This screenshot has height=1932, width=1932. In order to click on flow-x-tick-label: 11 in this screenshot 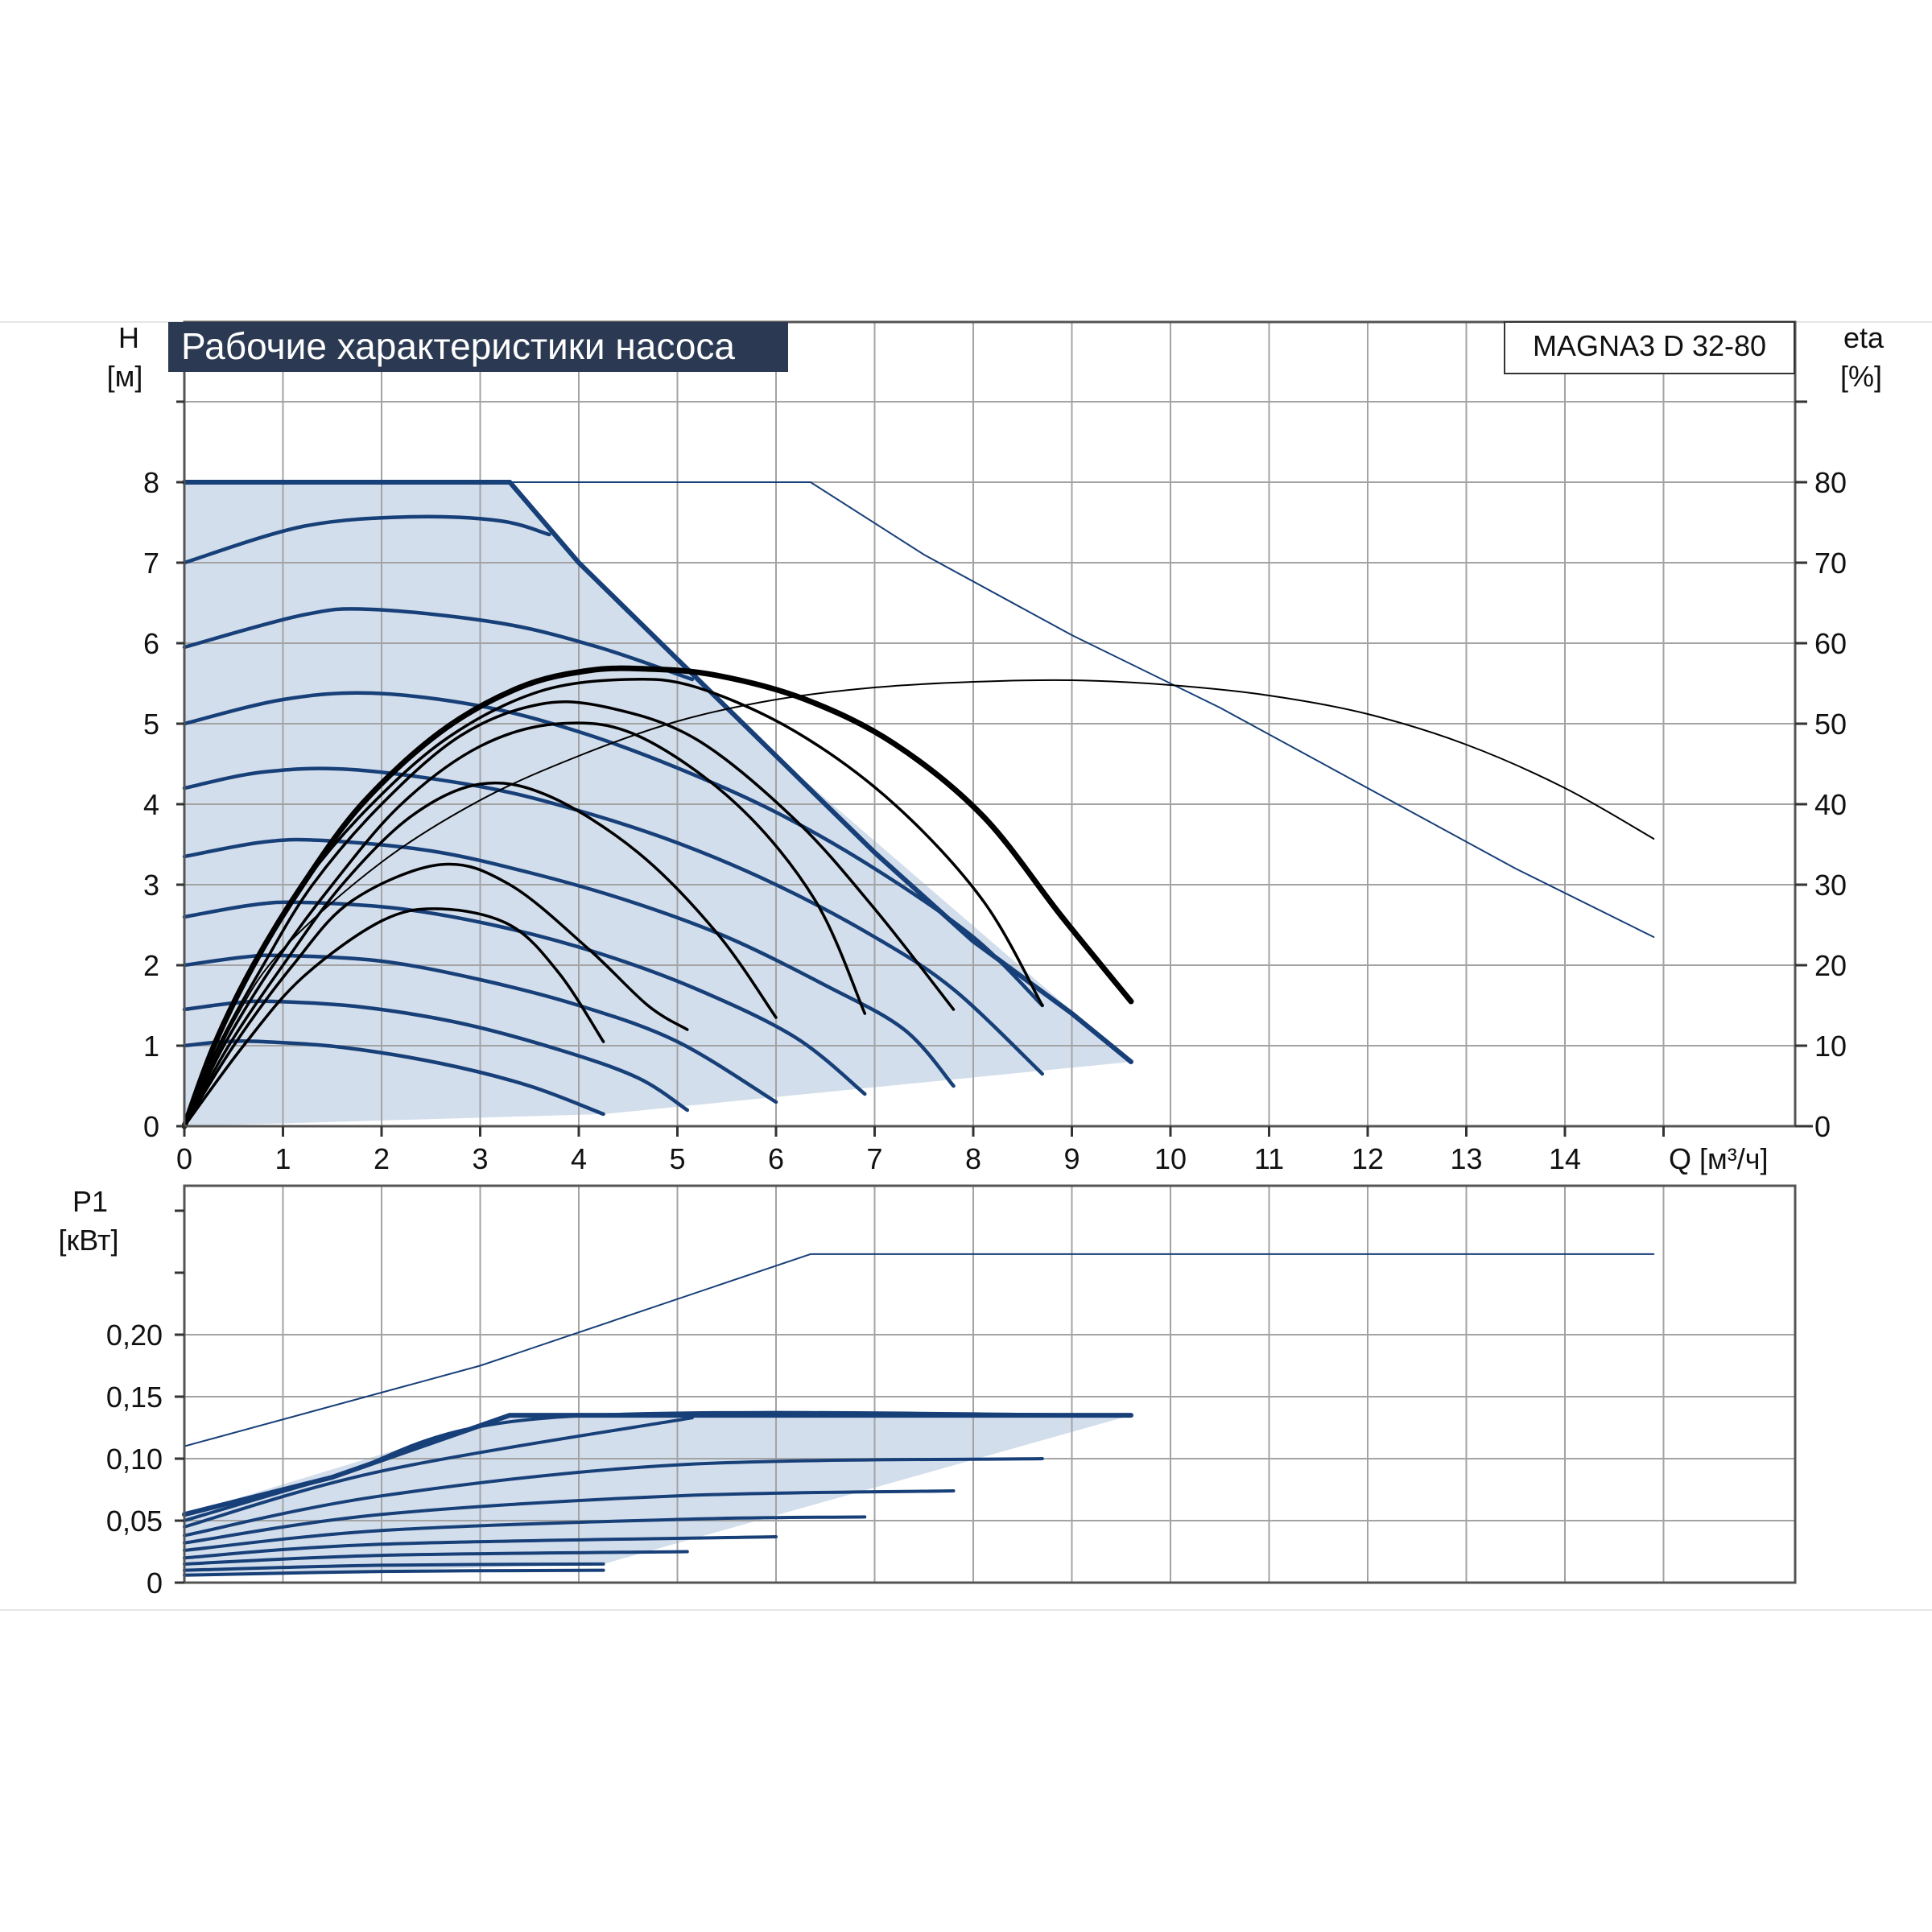, I will do `click(1269, 1158)`.